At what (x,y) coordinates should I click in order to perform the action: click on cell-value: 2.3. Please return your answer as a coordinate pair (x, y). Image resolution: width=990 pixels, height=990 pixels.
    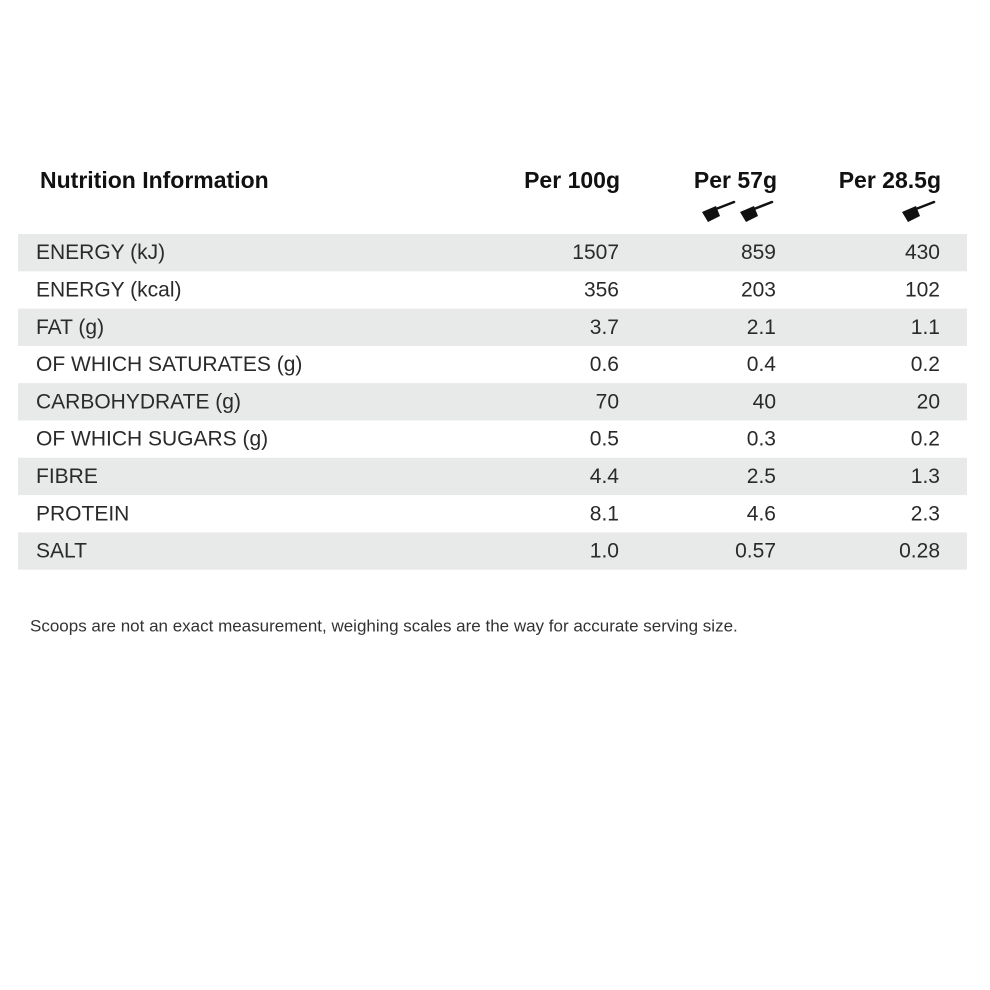
    Looking at the image, I should click on (925, 513).